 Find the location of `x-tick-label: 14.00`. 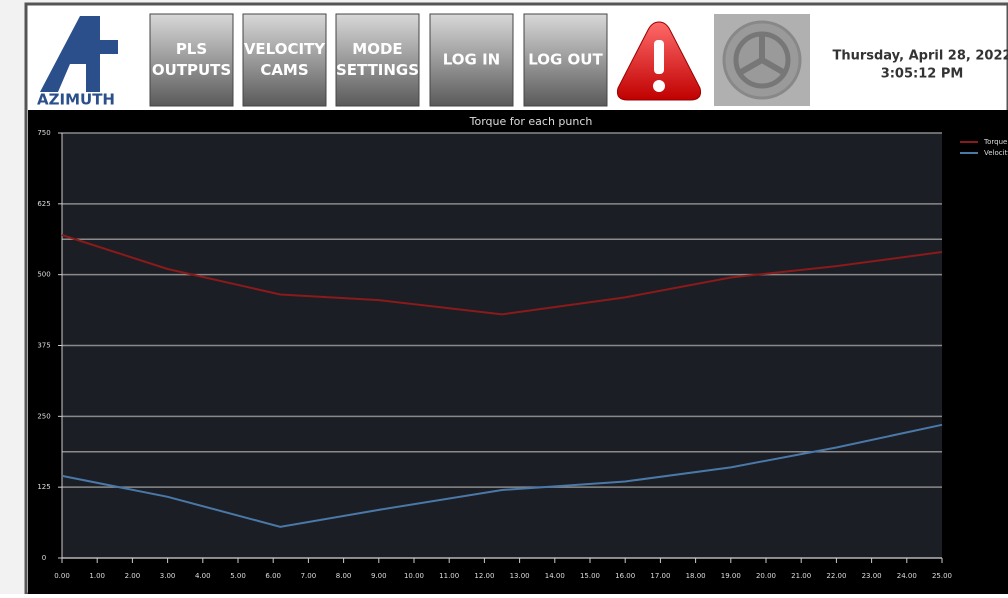

x-tick-label: 14.00 is located at coordinates (555, 576).